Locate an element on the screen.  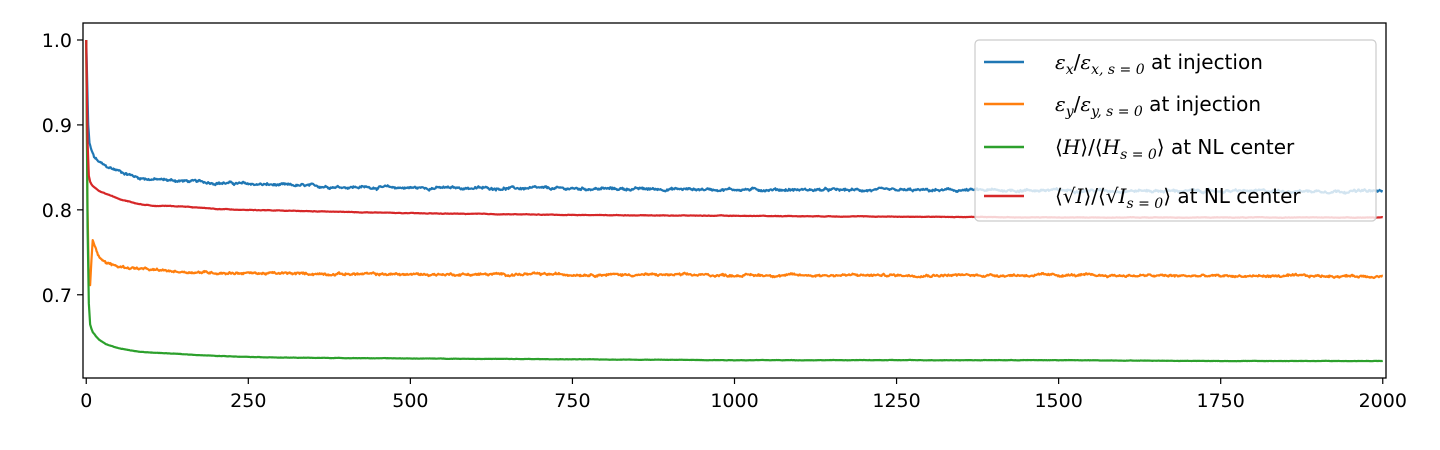
legend-entry-2: εy/εy, s = 0 at injection is located at coordinates (1158, 106).